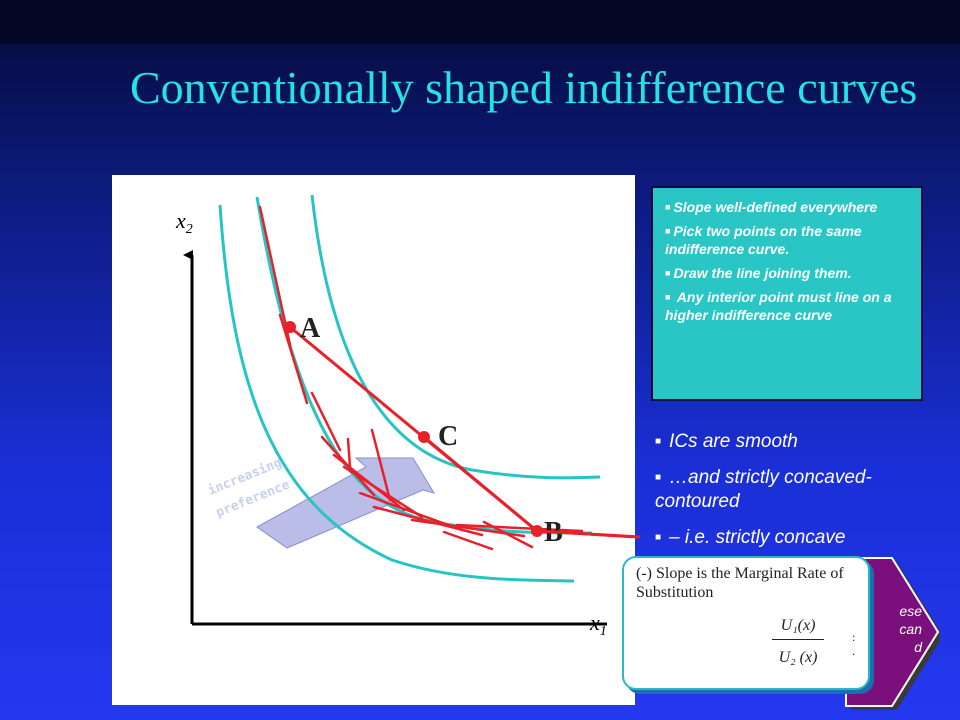 The width and height of the screenshot is (960, 720). Describe the element at coordinates (184, 222) in the screenshot. I see `y-axis-label: x2` at that location.